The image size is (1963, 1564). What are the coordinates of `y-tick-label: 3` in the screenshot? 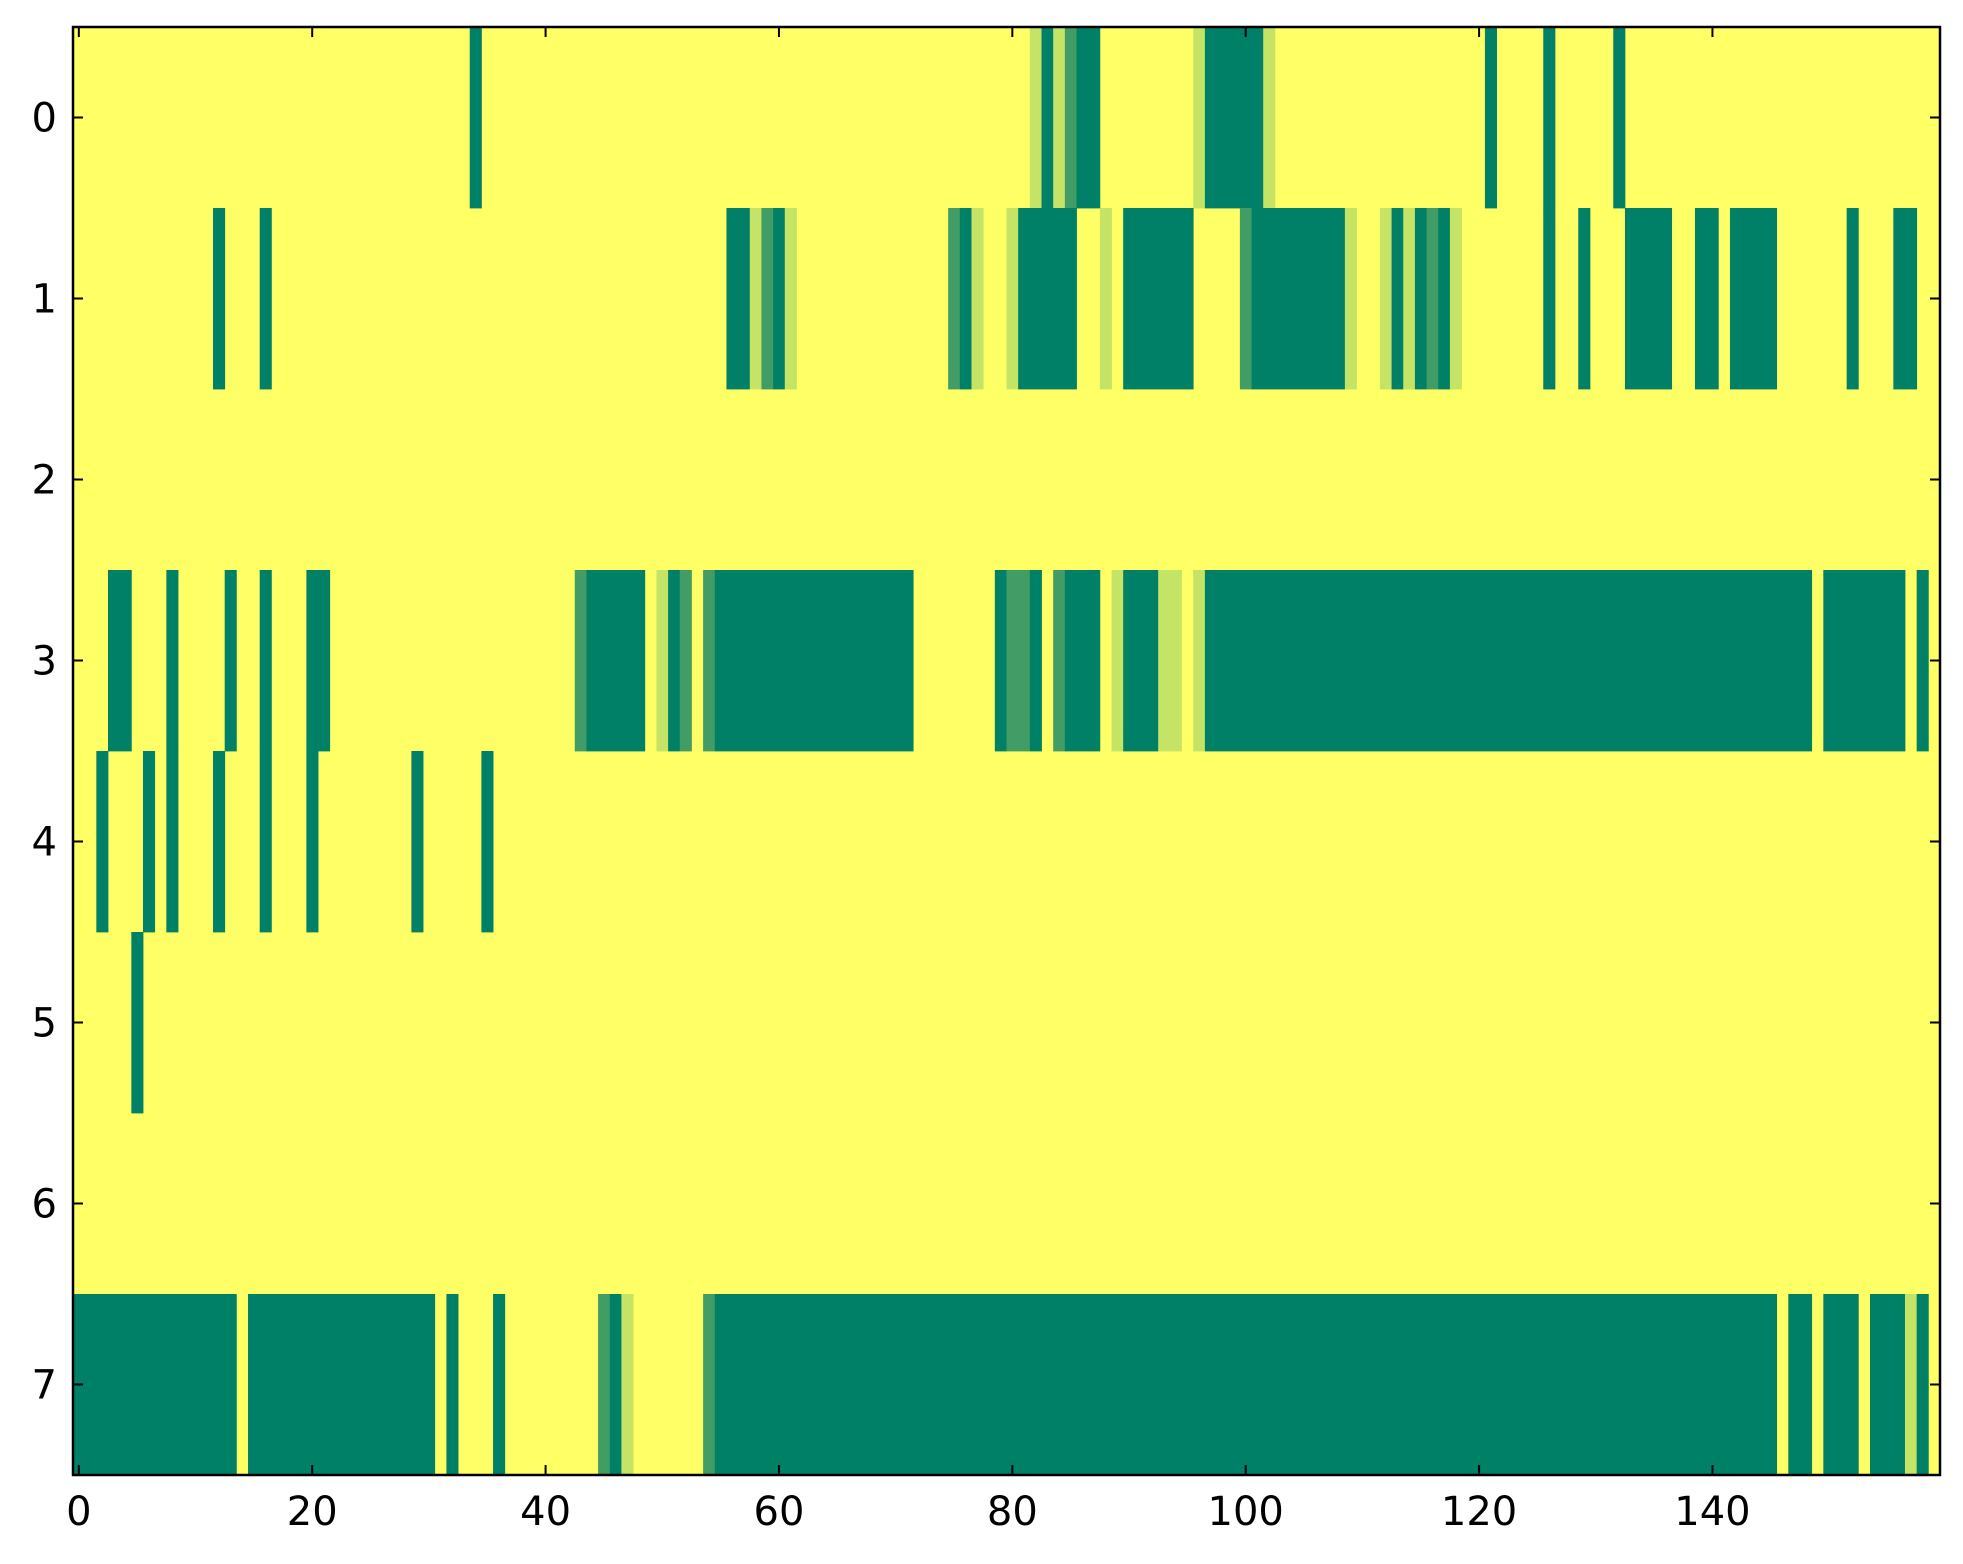 It's located at (44, 662).